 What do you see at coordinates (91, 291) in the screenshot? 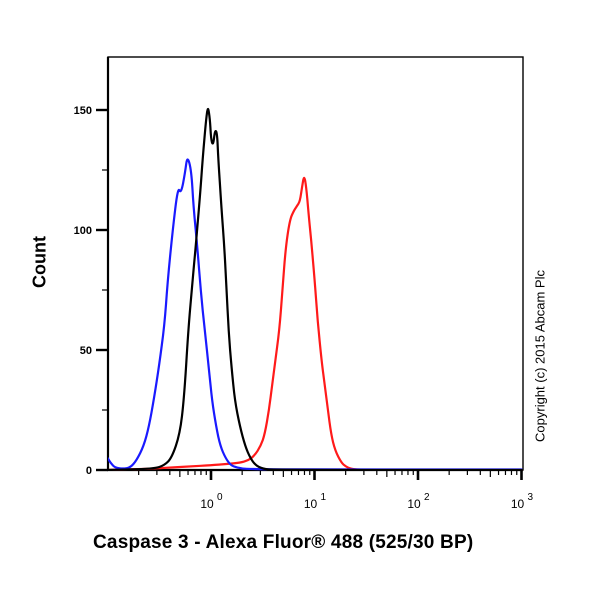
I see `y-axis-ticks: 0 50 100 150` at bounding box center [91, 291].